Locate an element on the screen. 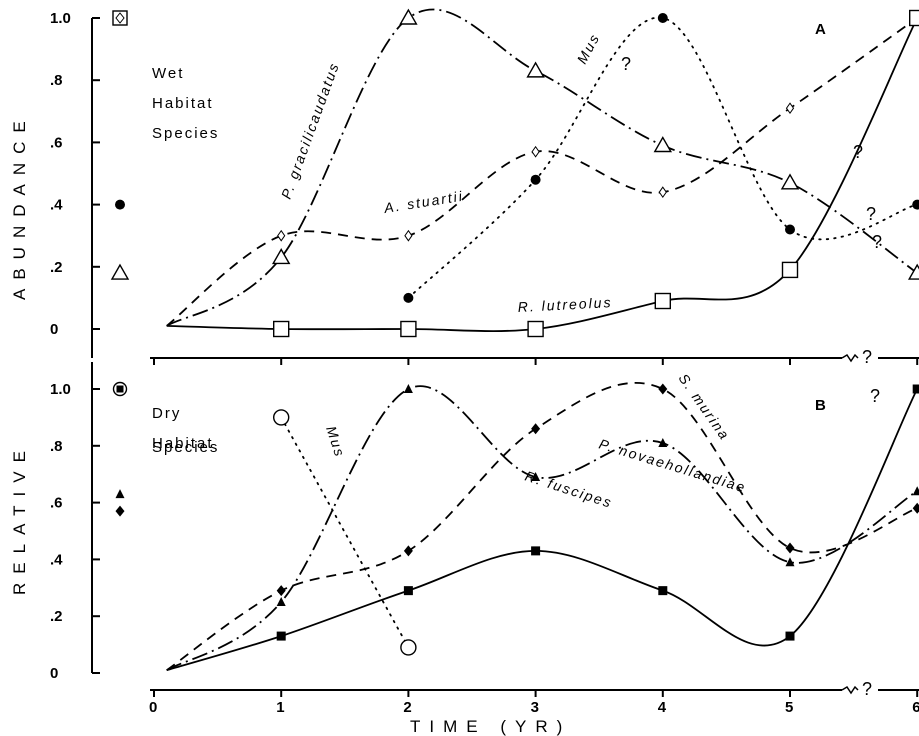  series-label-p-gracilicaudatus: P. gracilicaudatus is located at coordinates (310, 130).